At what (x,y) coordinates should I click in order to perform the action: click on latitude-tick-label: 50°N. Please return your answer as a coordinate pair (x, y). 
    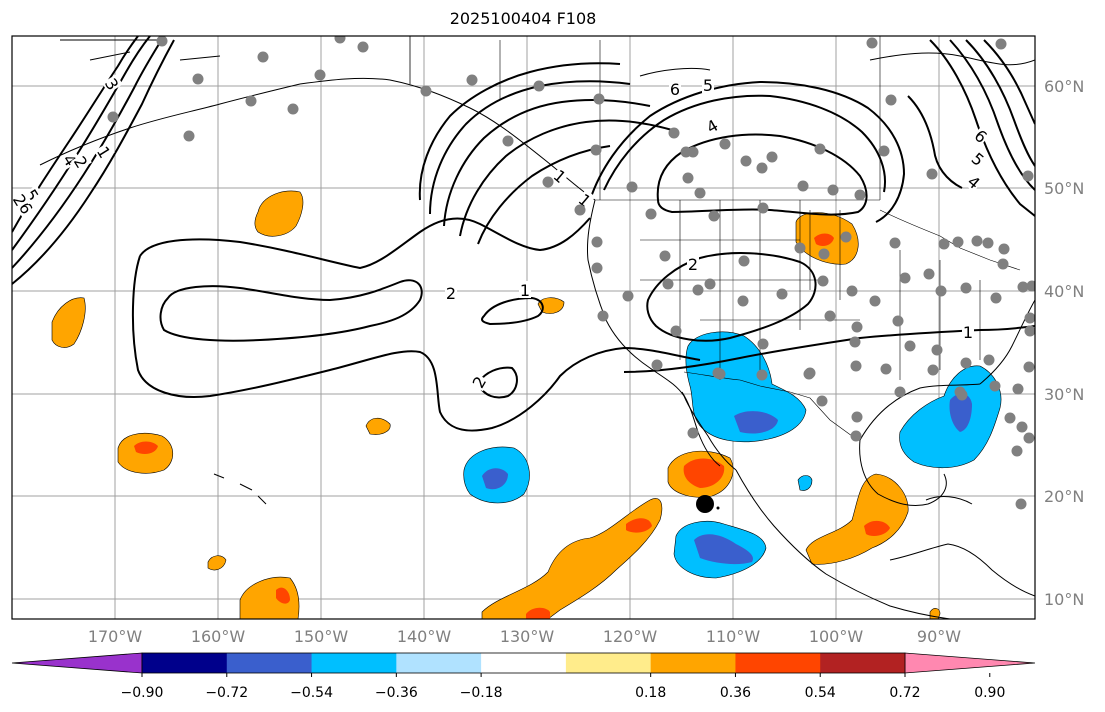
    Looking at the image, I should click on (1064, 188).